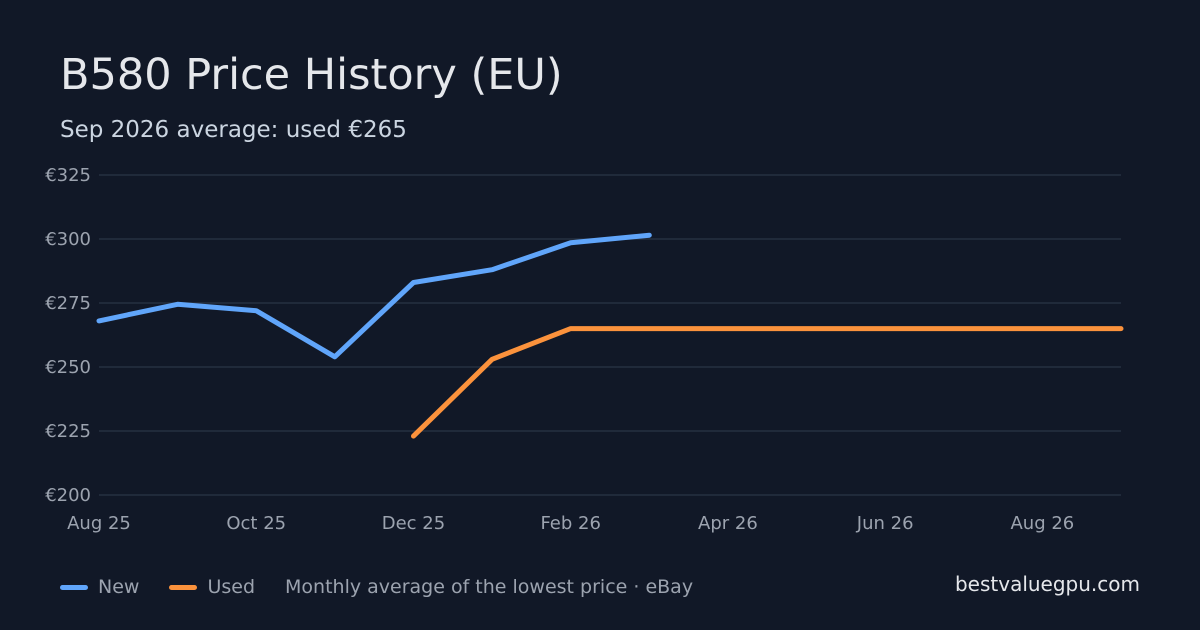  What do you see at coordinates (1042, 523) in the screenshot?
I see `x-tick-label: Aug 26` at bounding box center [1042, 523].